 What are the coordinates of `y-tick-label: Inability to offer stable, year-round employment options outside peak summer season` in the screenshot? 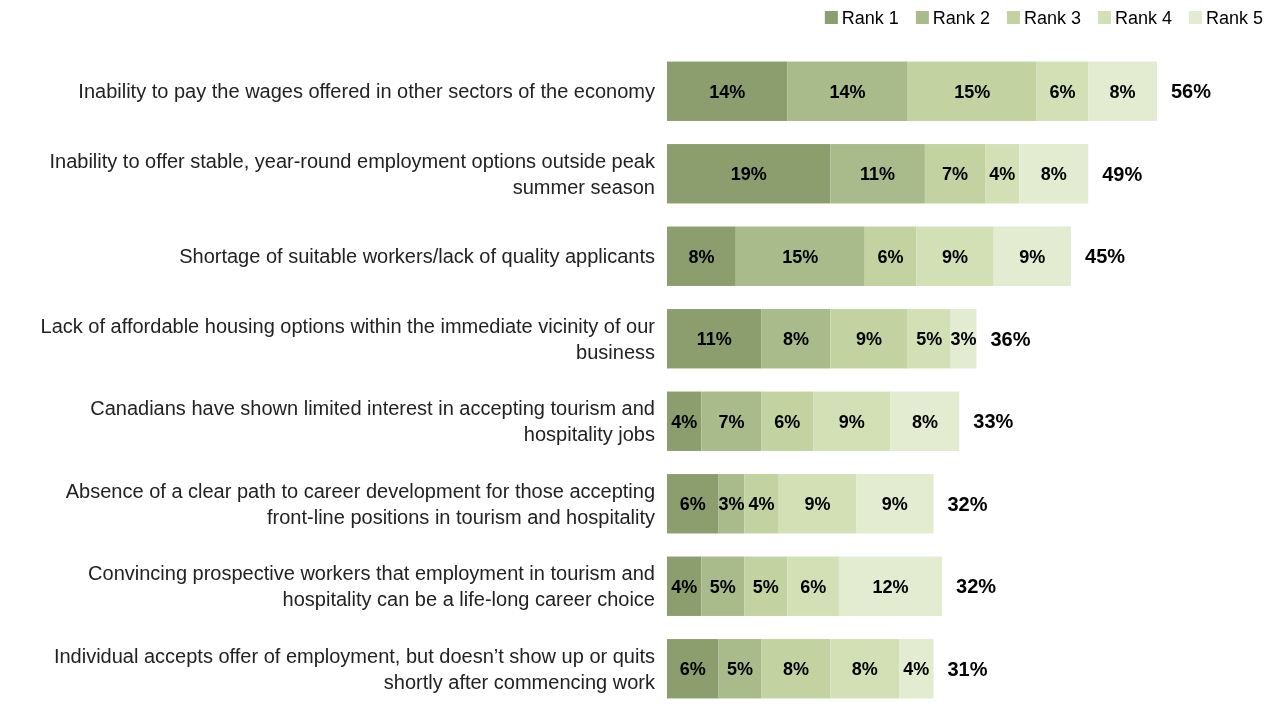 It's located at (352, 173).